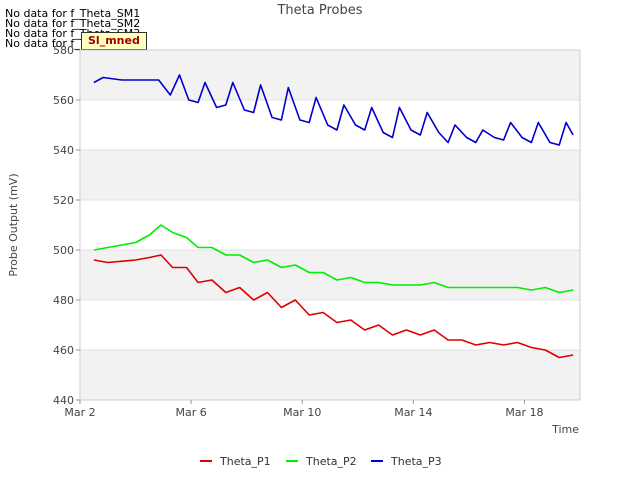 This screenshot has height=480, width=640. What do you see at coordinates (245, 461) in the screenshot?
I see `legend-label: Theta_P1` at bounding box center [245, 461].